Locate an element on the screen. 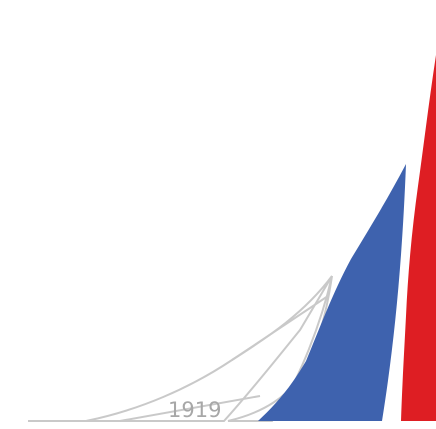 Image resolution: width=436 pixels, height=429 pixels. outline-diagonal is located at coordinates (280, 328).